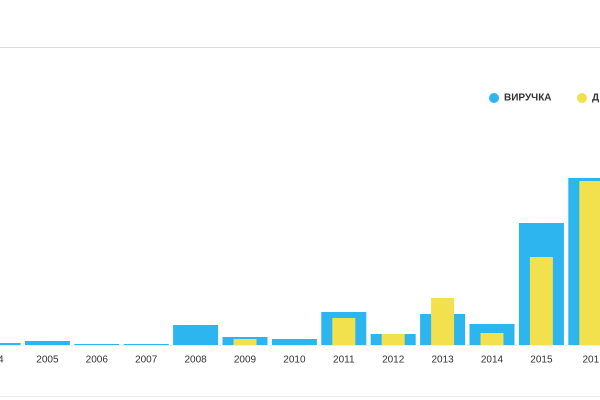 The image size is (600, 400). Describe the element at coordinates (47, 360) in the screenshot. I see `x-tick-label: 2005` at that location.